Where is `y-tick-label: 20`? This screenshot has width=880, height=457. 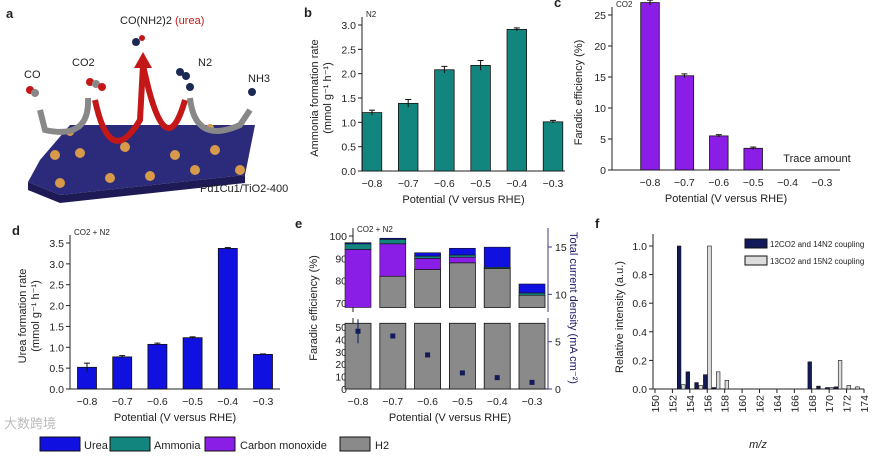 y-tick-label: 20 is located at coordinates (341, 365).